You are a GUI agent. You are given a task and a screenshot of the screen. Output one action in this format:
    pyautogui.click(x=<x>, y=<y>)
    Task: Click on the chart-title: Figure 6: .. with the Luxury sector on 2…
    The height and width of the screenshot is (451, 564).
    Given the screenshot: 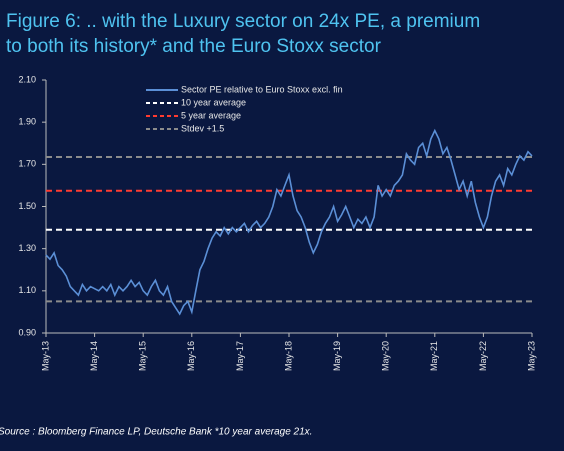 What is the action you would take?
    pyautogui.click(x=243, y=21)
    